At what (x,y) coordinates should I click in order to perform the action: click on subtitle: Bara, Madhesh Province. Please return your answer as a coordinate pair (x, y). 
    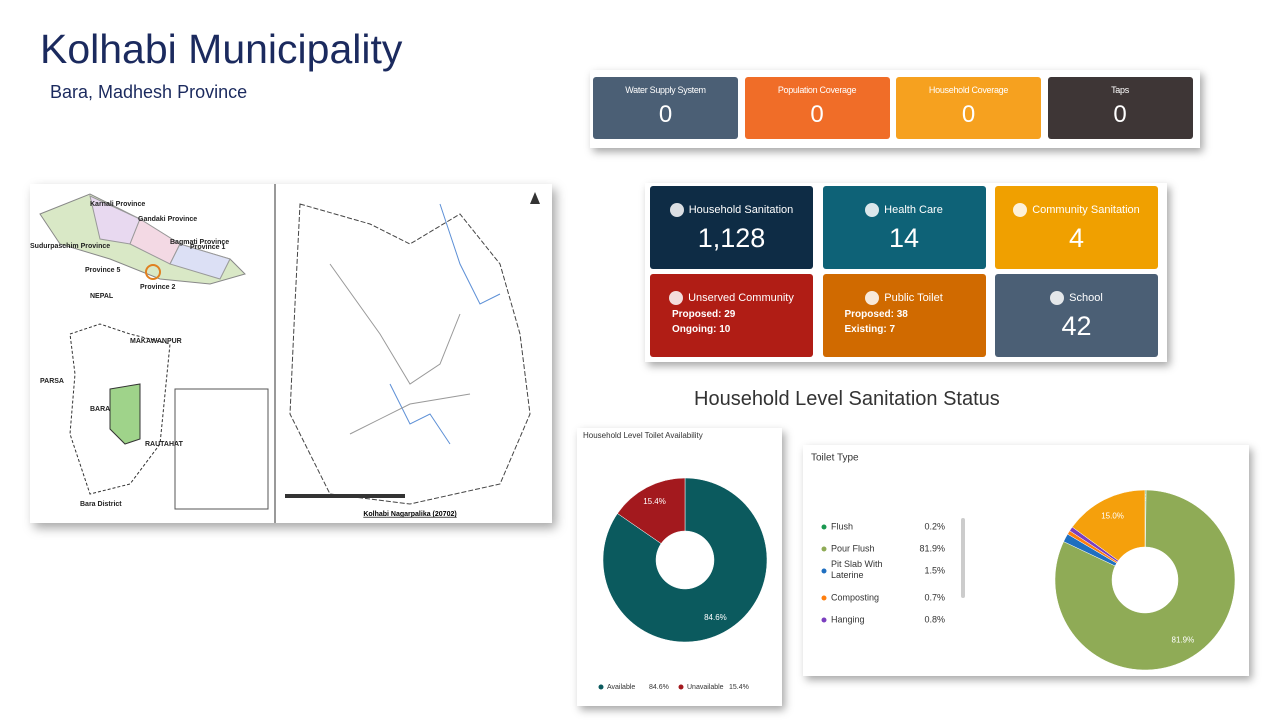
    Looking at the image, I should click on (149, 92).